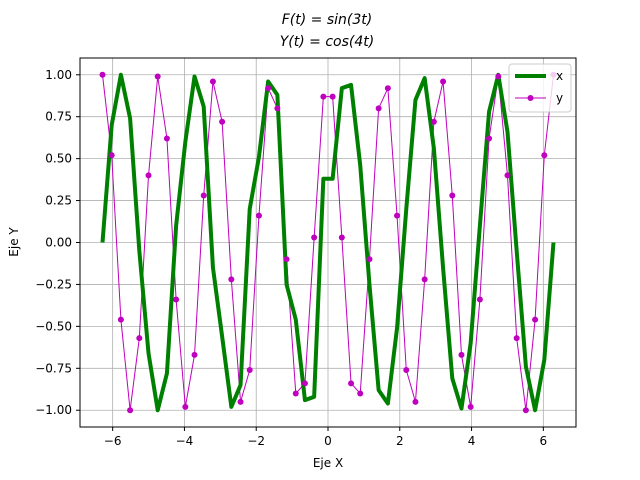 Image resolution: width=640 pixels, height=480 pixels. I want to click on y-tick-label: 0.25, so click(58, 201).